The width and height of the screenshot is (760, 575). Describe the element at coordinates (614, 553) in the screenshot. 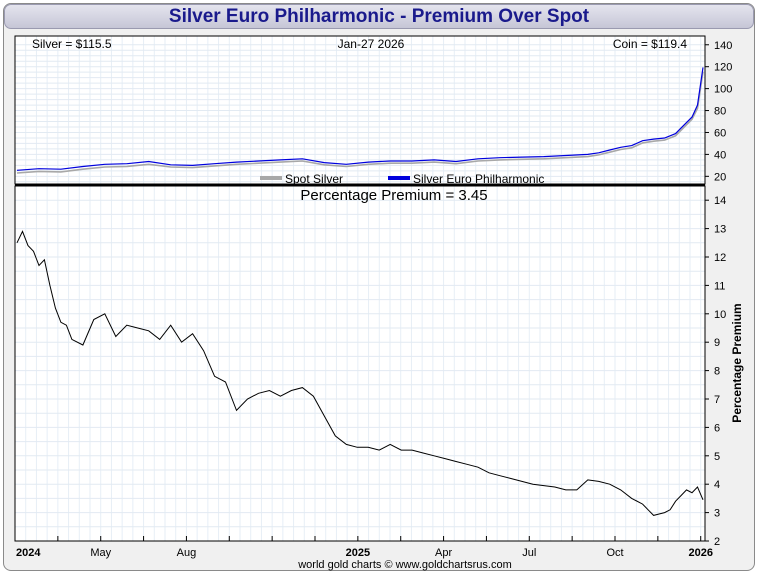

I see `xtick-label: Oct` at that location.